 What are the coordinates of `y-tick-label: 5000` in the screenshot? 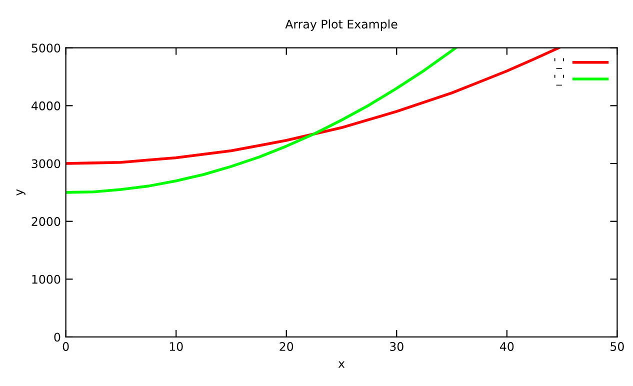 It's located at (46, 48).